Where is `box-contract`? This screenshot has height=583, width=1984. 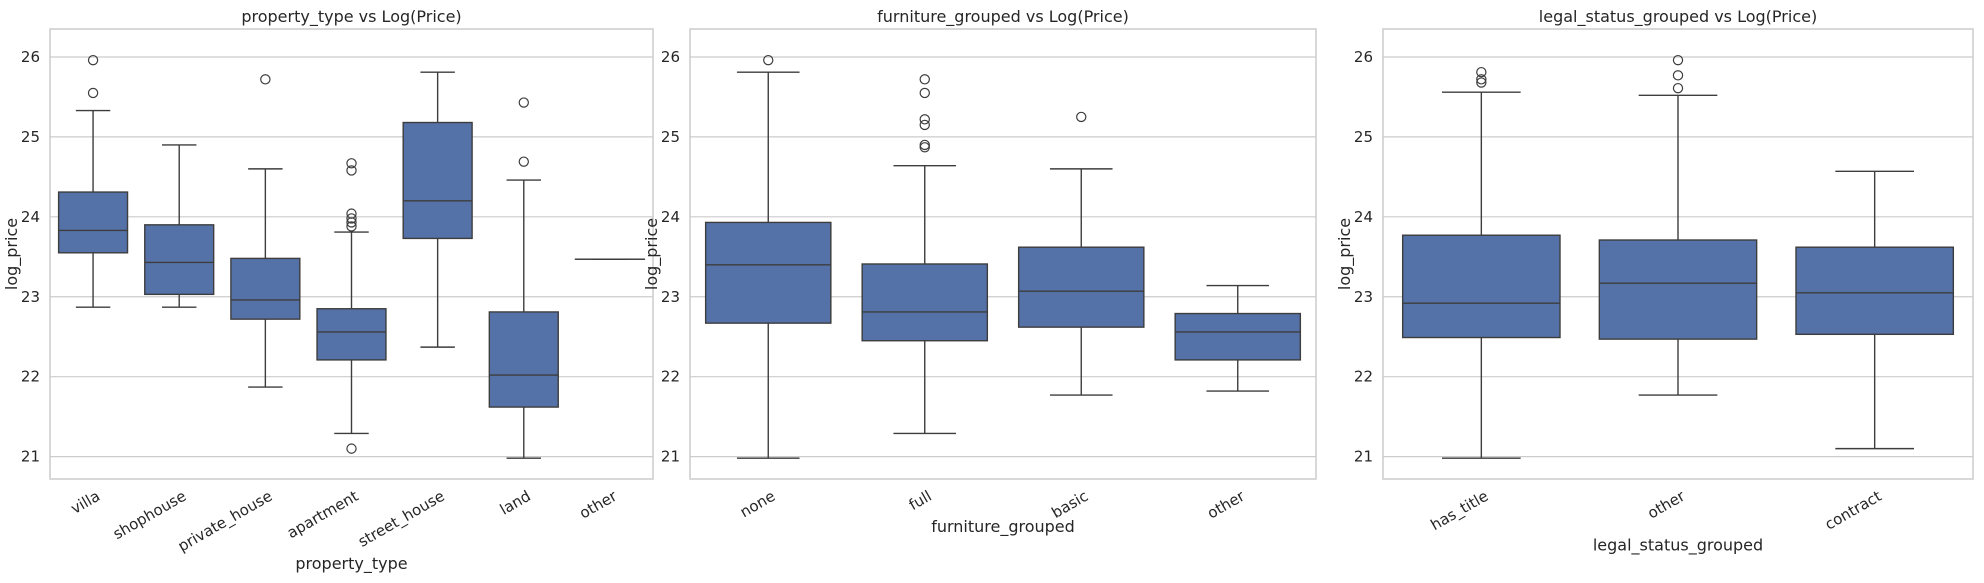 box-contract is located at coordinates (1875, 310).